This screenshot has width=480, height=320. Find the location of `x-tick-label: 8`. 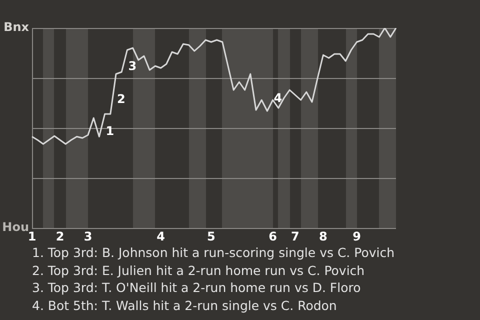

x-tick-label: 8 is located at coordinates (323, 236).